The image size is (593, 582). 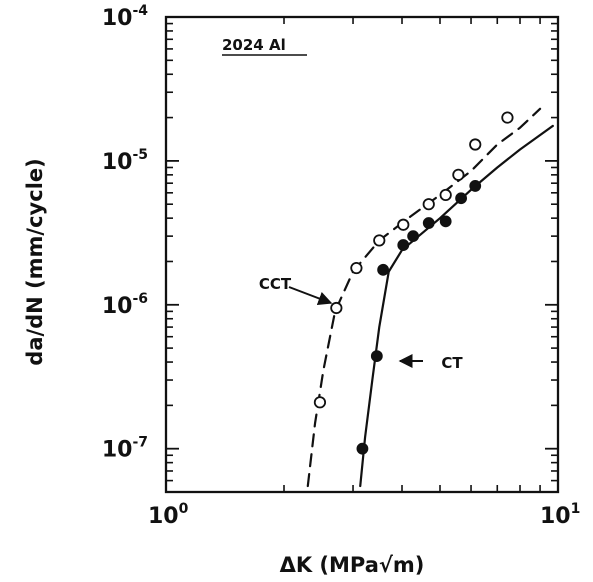 I want to click on y-tick-label-0: 10⁻⁴, so click(x=125, y=17).